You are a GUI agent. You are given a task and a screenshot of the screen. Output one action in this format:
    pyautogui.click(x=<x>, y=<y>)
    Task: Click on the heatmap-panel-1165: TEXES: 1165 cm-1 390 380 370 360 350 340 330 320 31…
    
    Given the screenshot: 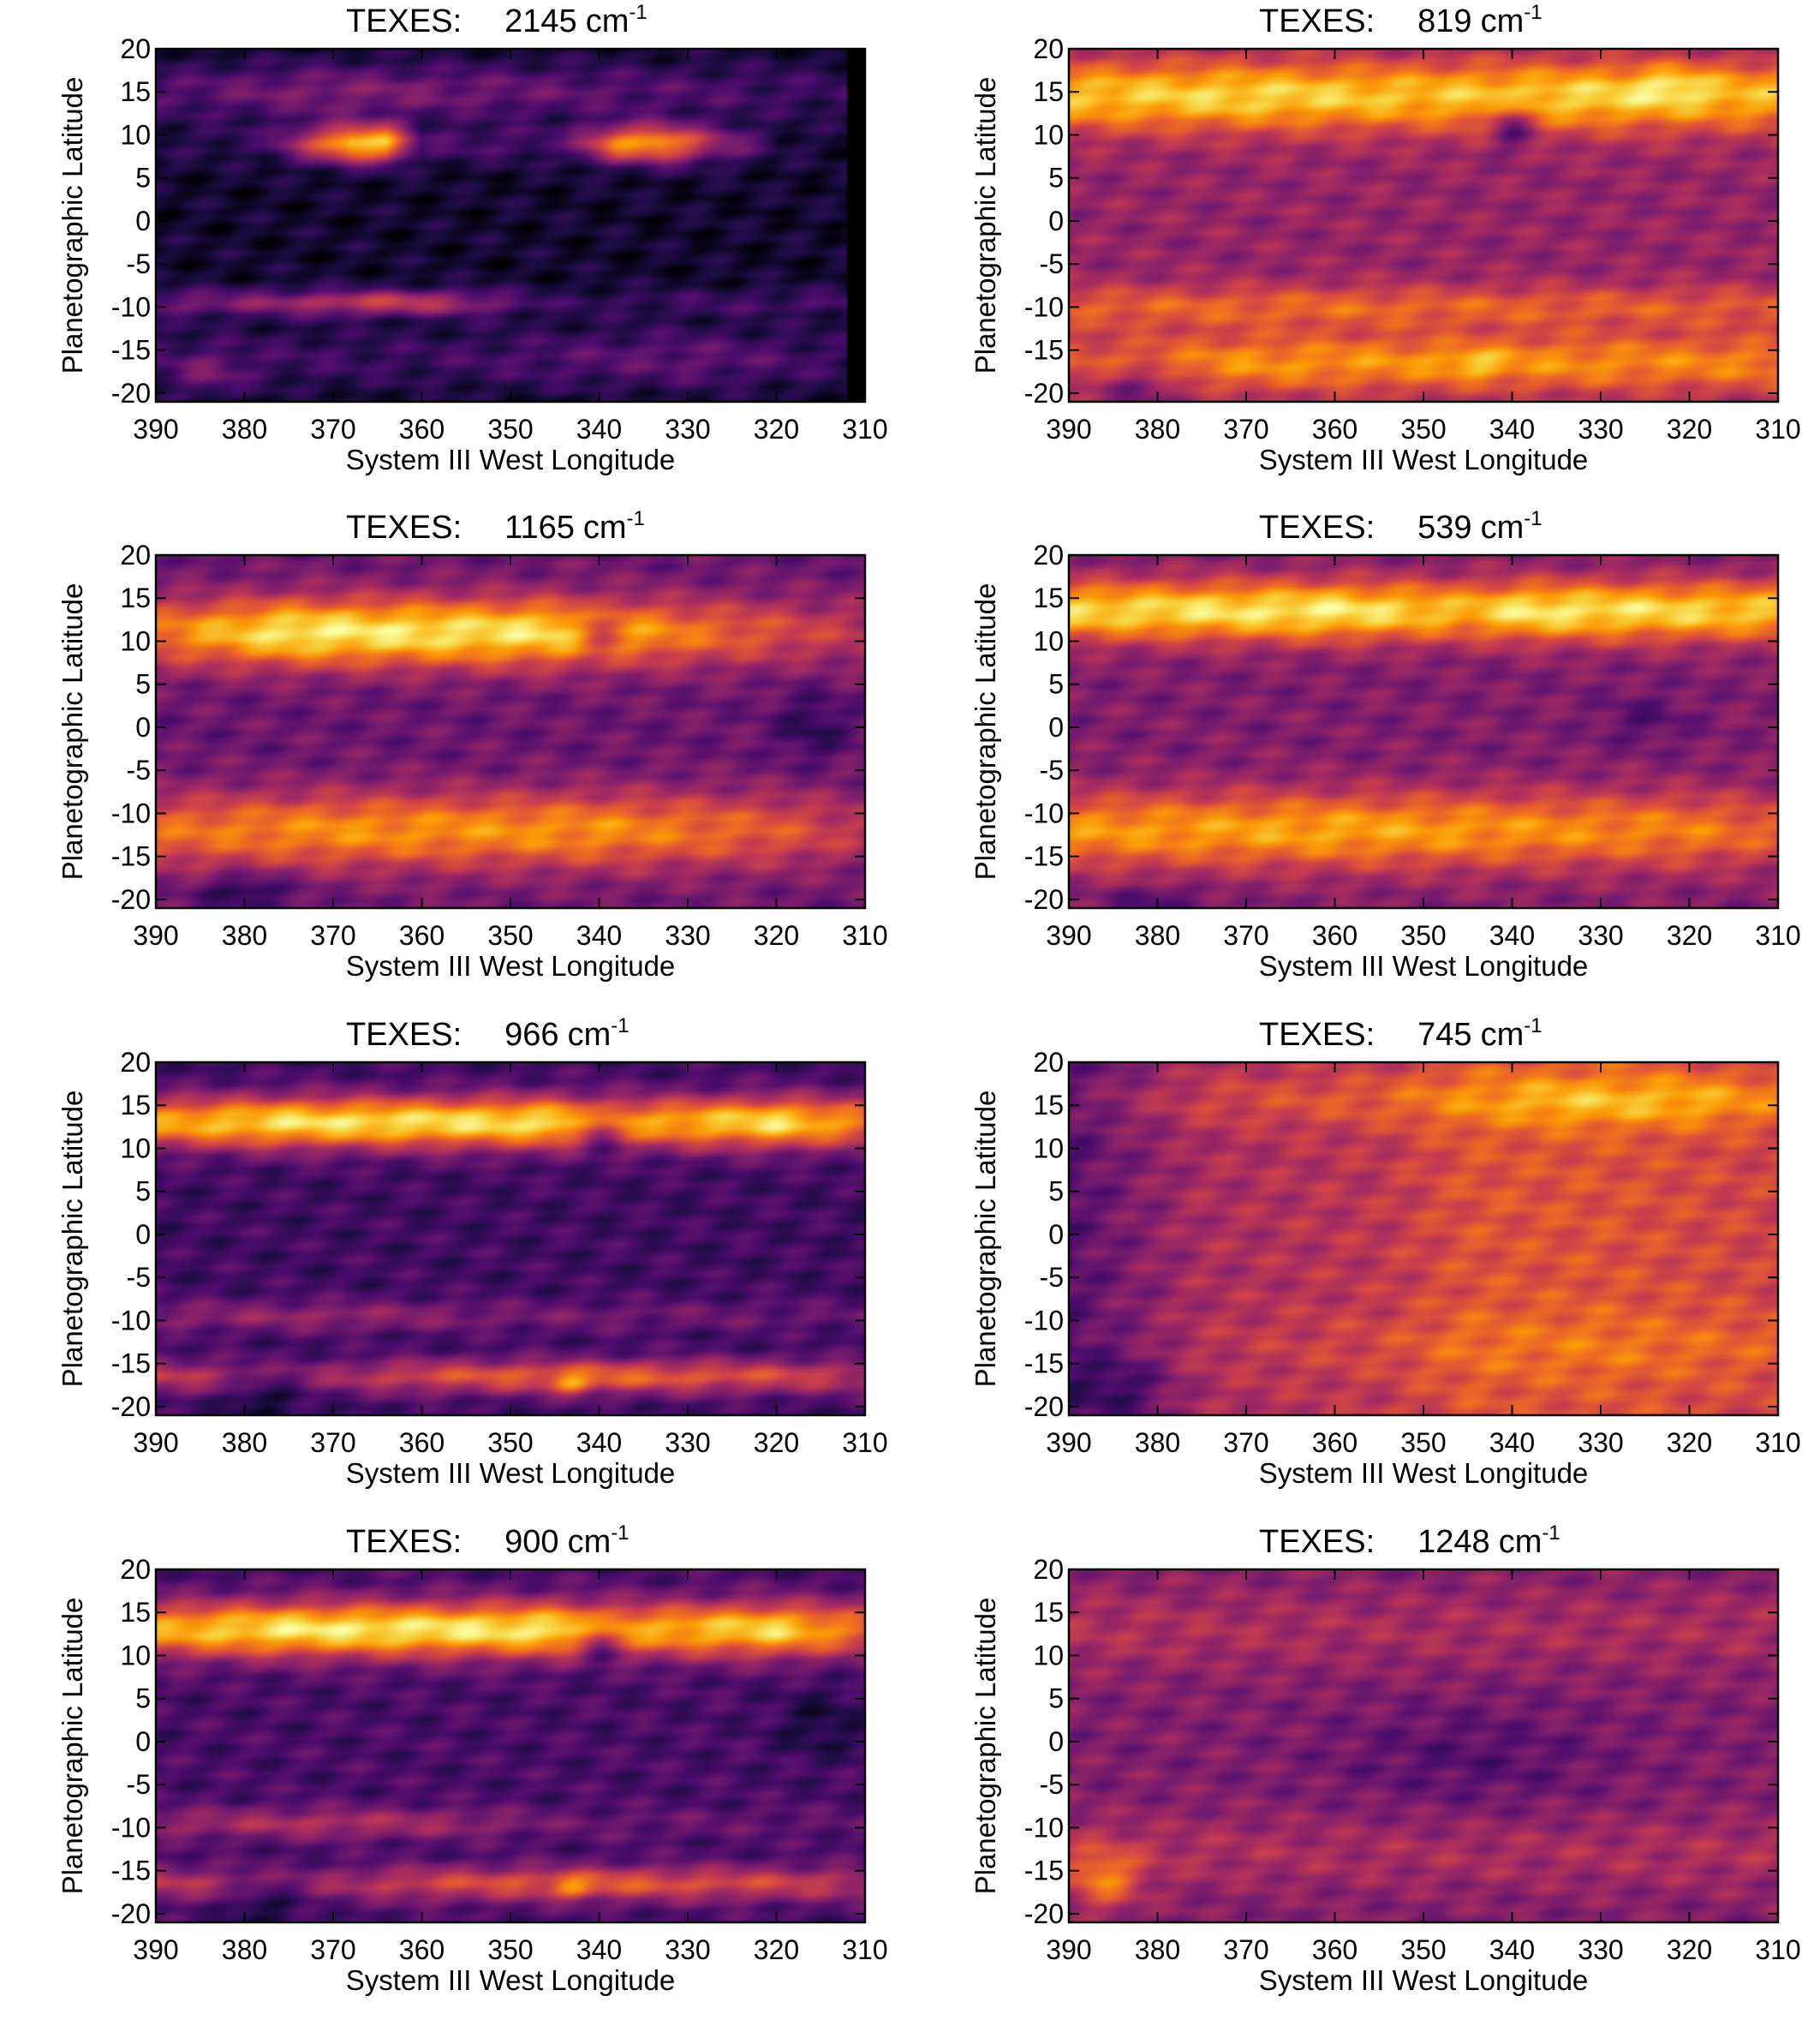 What is the action you would take?
    pyautogui.click(x=473, y=744)
    